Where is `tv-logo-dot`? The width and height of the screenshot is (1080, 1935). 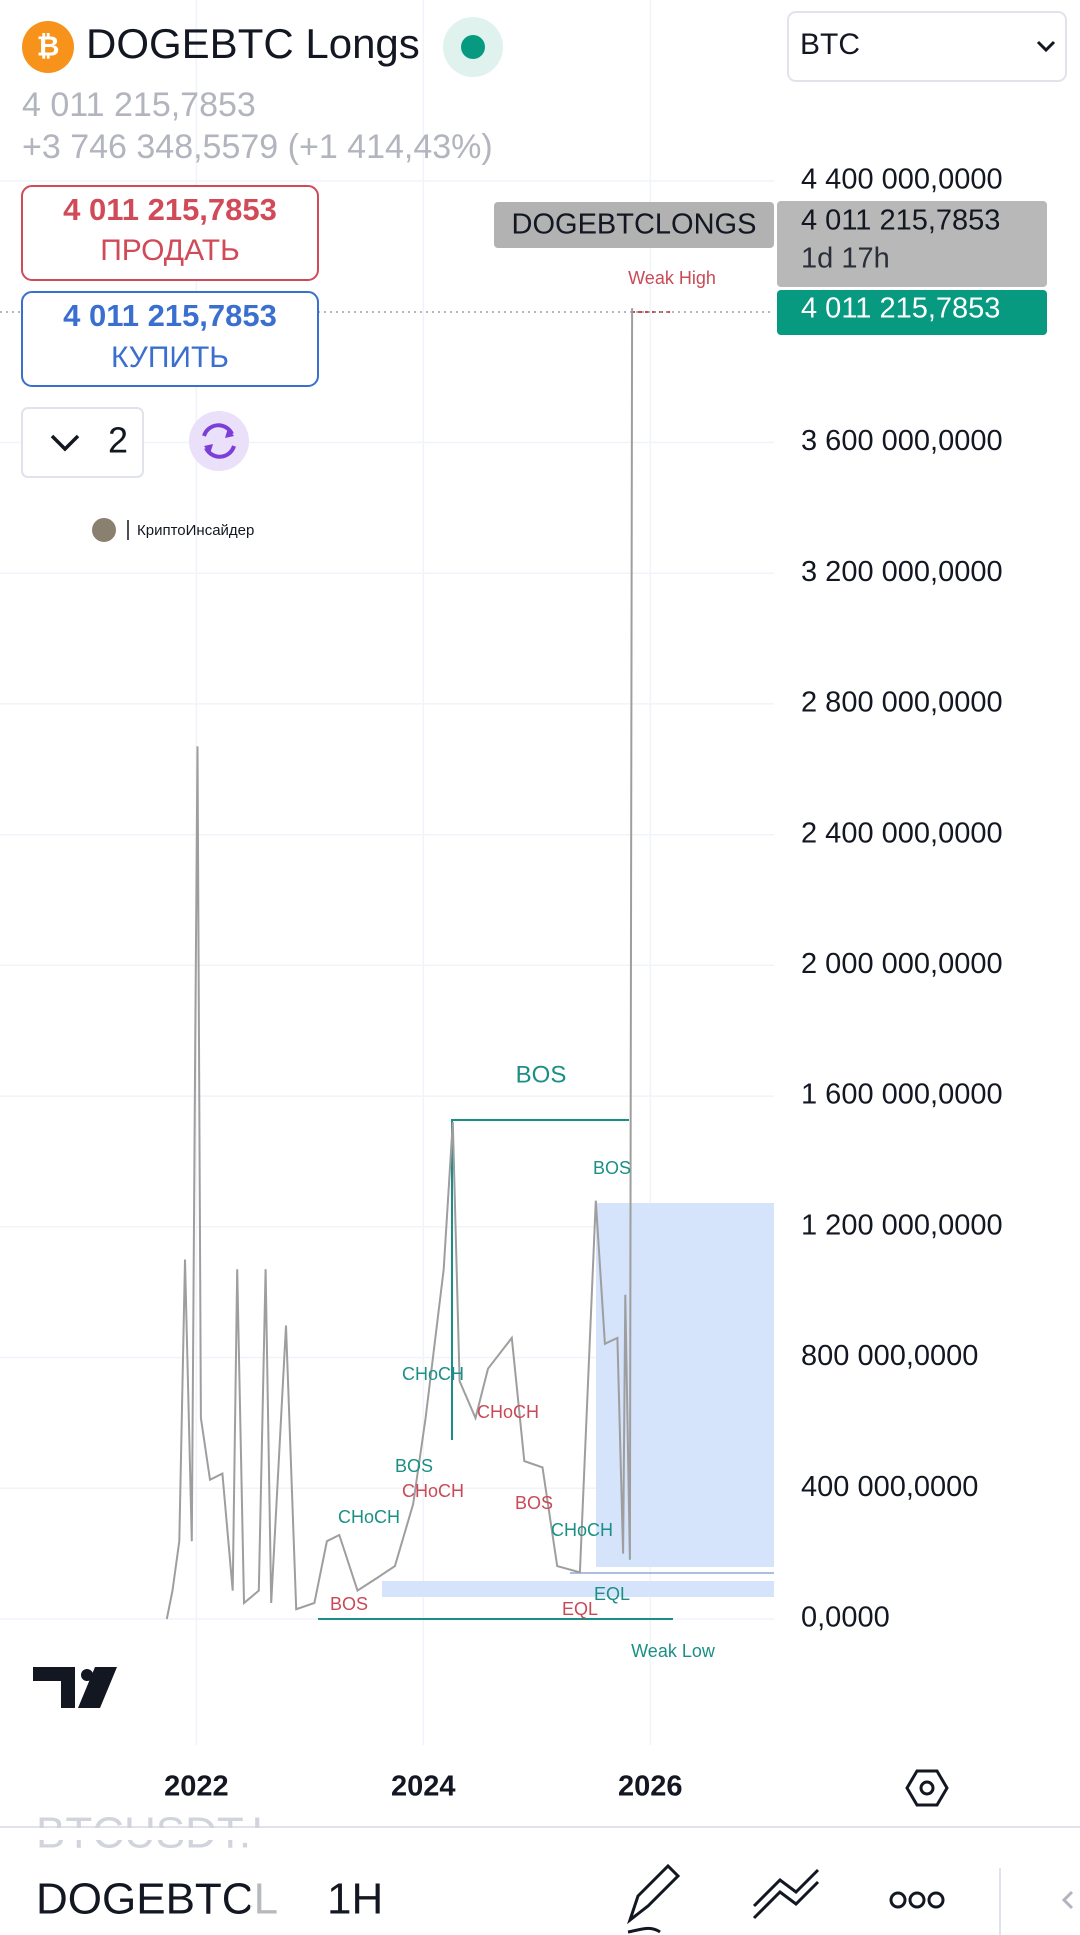 tv-logo-dot is located at coordinates (87, 1675).